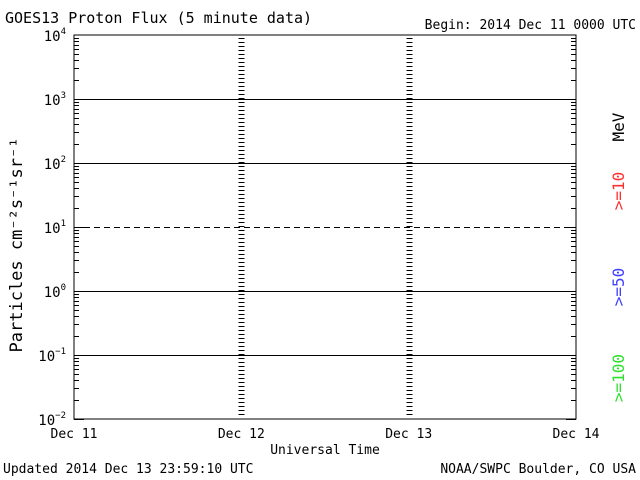 Image resolution: width=640 pixels, height=480 pixels. What do you see at coordinates (576, 434) in the screenshot?
I see `x-tick-label: Dec 14` at bounding box center [576, 434].